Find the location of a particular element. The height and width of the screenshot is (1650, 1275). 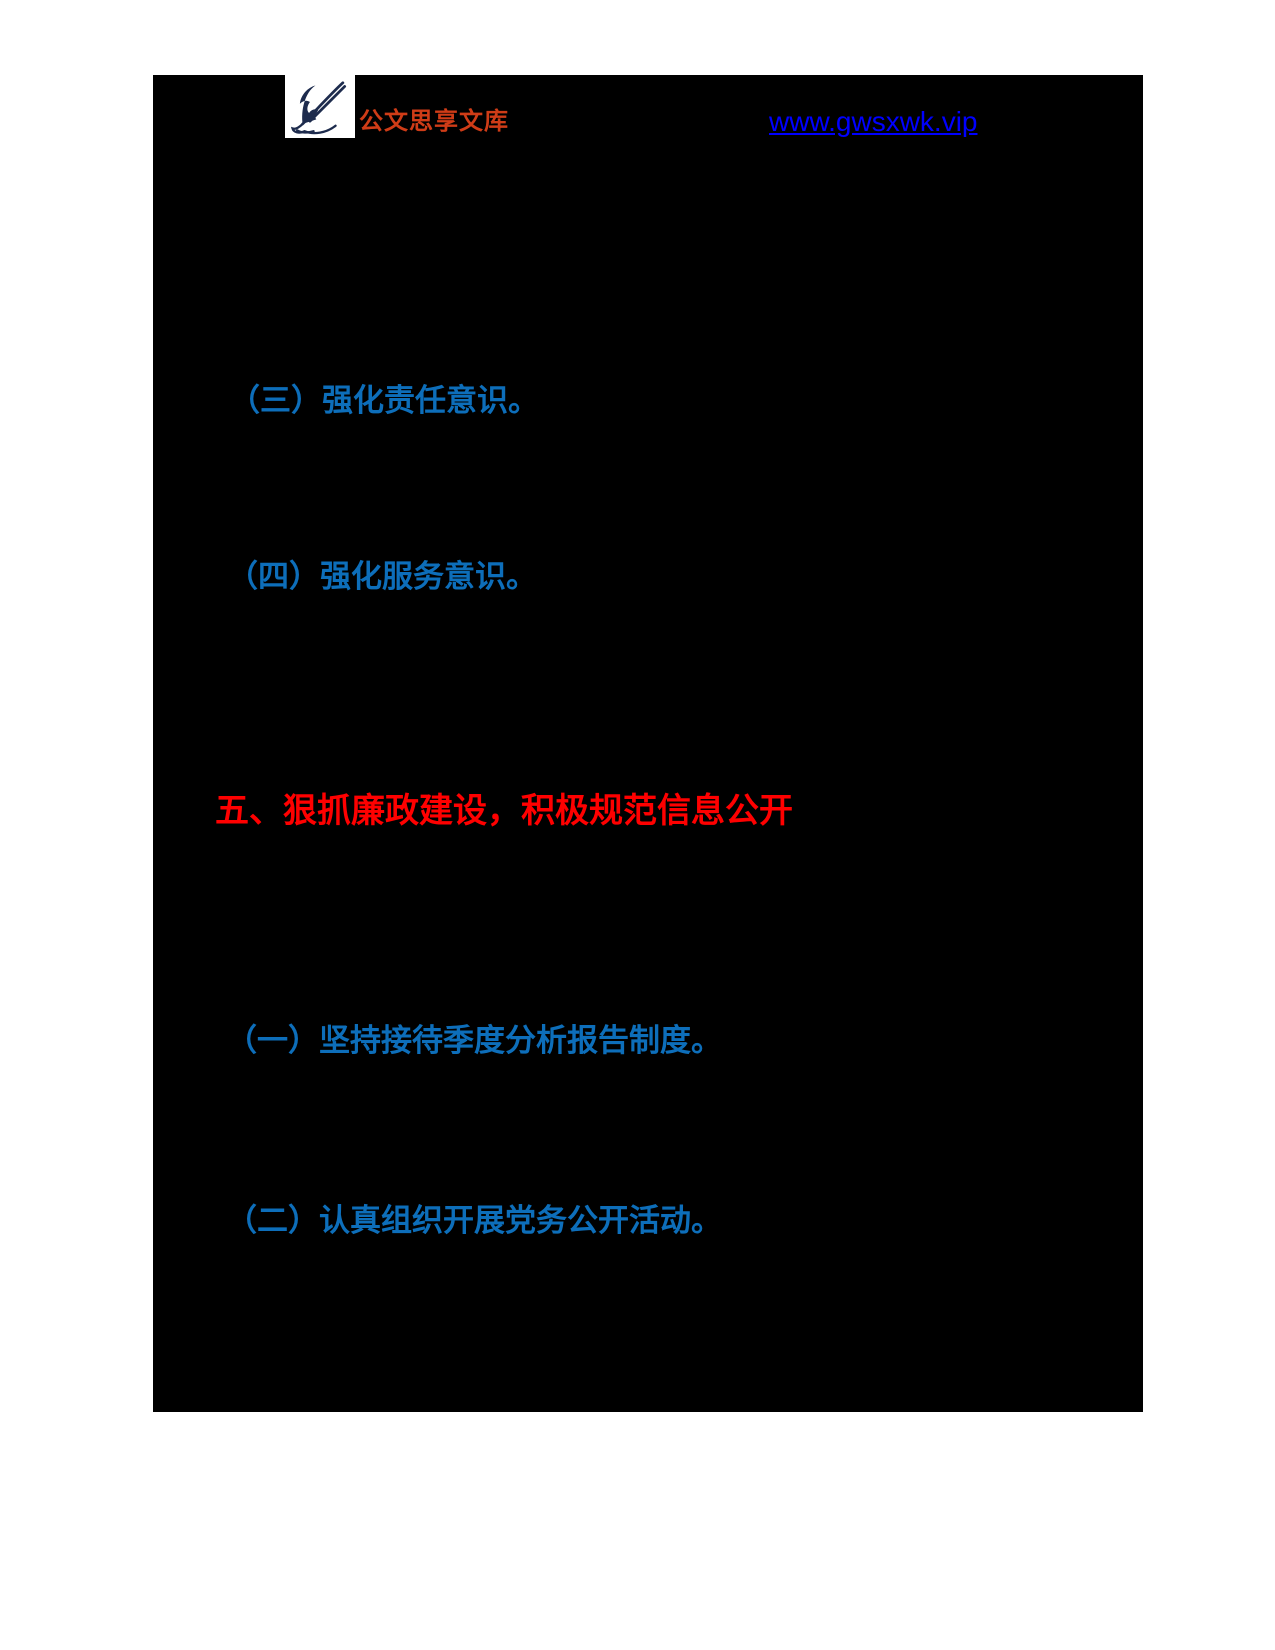

heading-section-5: 五、狠抓廉政建设，积极规范信息公开 is located at coordinates (504, 811).